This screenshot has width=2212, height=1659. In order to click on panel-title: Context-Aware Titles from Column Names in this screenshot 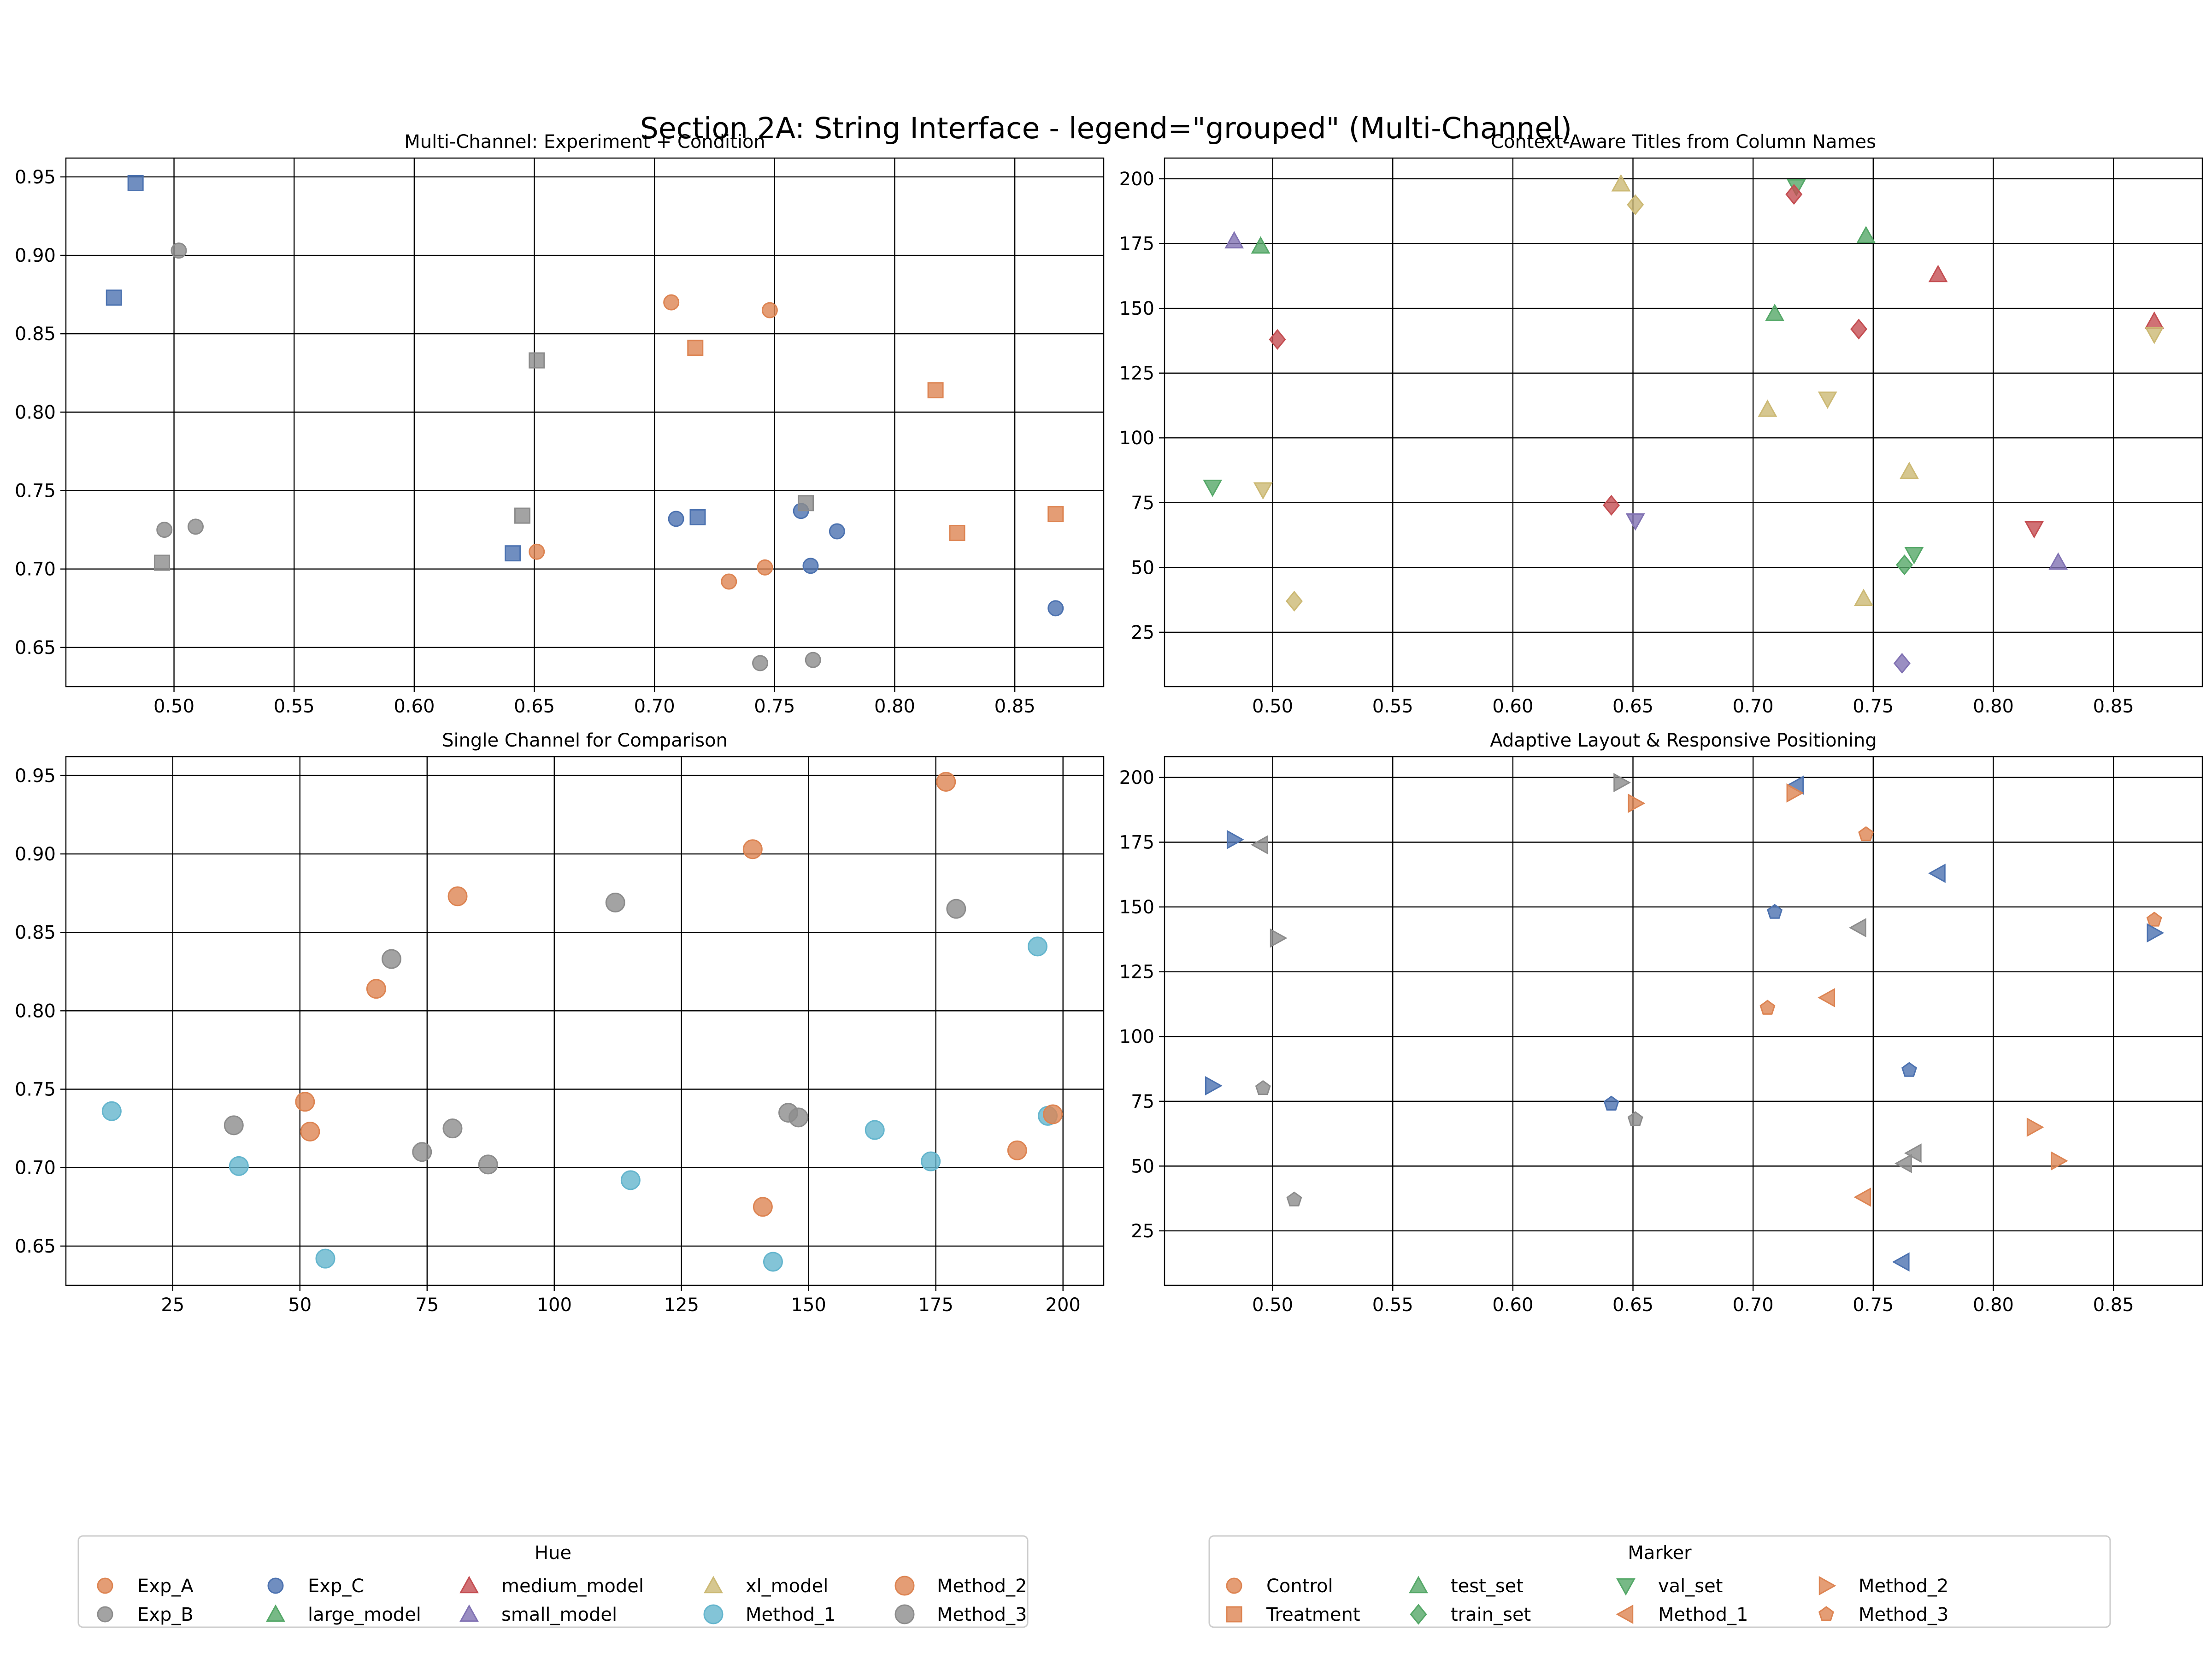, I will do `click(1683, 142)`.